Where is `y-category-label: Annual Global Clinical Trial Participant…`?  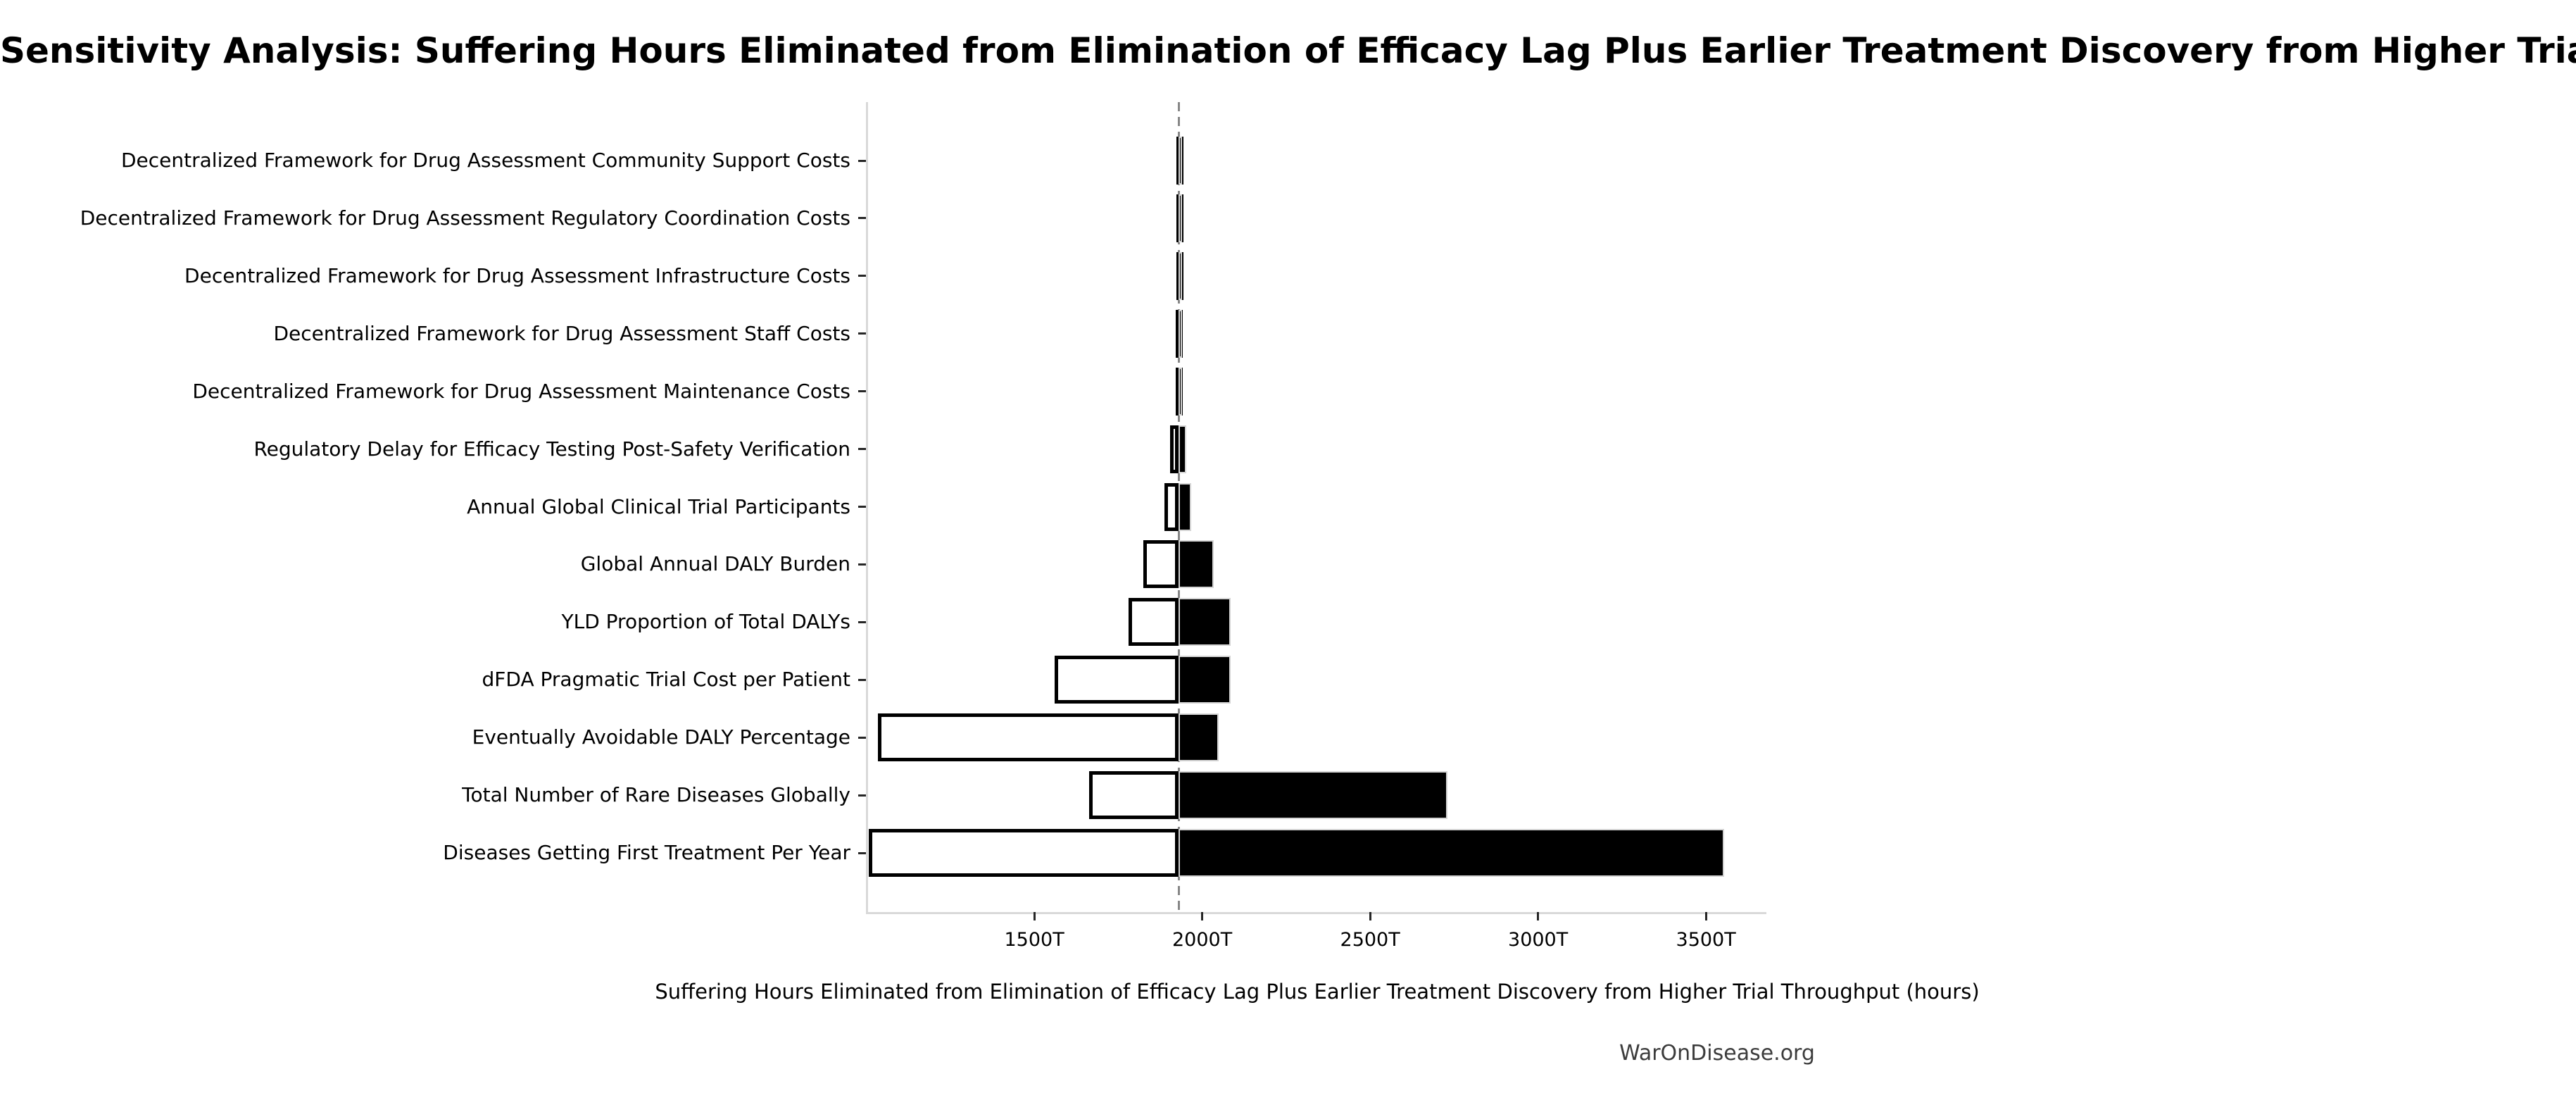
y-category-label: Annual Global Clinical Trial Participant… is located at coordinates (659, 506).